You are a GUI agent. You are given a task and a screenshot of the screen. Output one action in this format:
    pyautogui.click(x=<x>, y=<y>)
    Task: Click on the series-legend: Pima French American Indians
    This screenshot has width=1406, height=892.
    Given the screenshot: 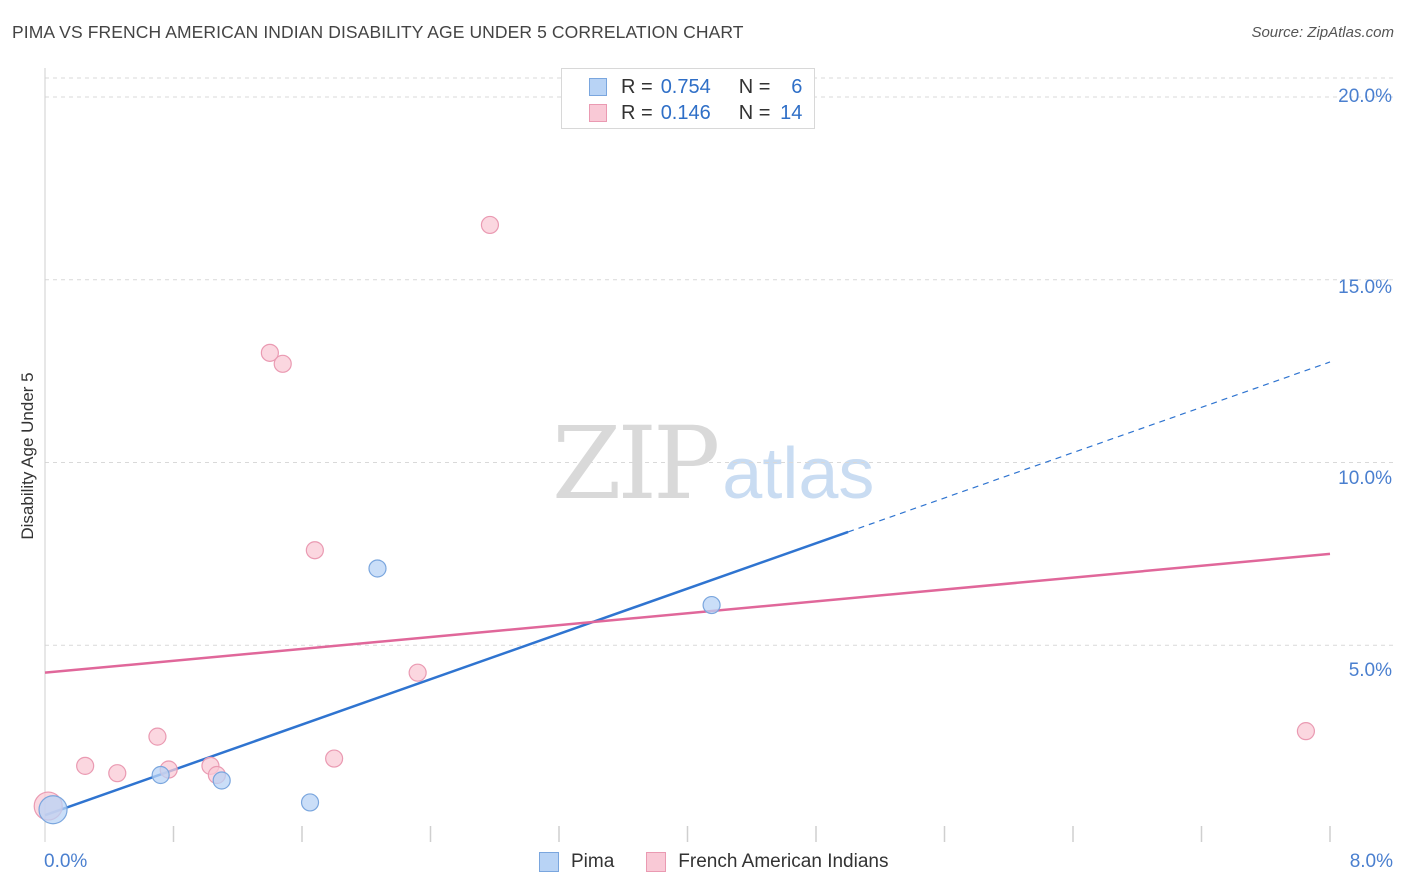 What is the action you would take?
    pyautogui.click(x=713, y=862)
    